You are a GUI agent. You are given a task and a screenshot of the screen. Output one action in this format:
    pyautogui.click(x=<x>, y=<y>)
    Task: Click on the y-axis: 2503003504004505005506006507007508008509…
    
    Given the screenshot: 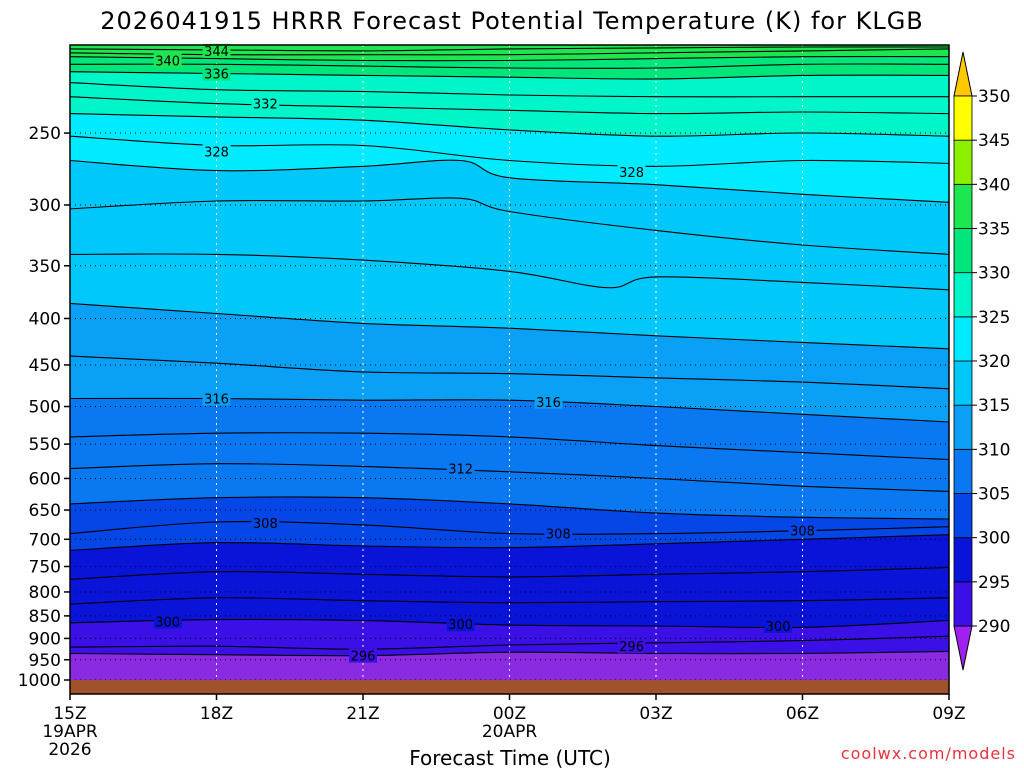 What is the action you would take?
    pyautogui.click(x=44, y=407)
    